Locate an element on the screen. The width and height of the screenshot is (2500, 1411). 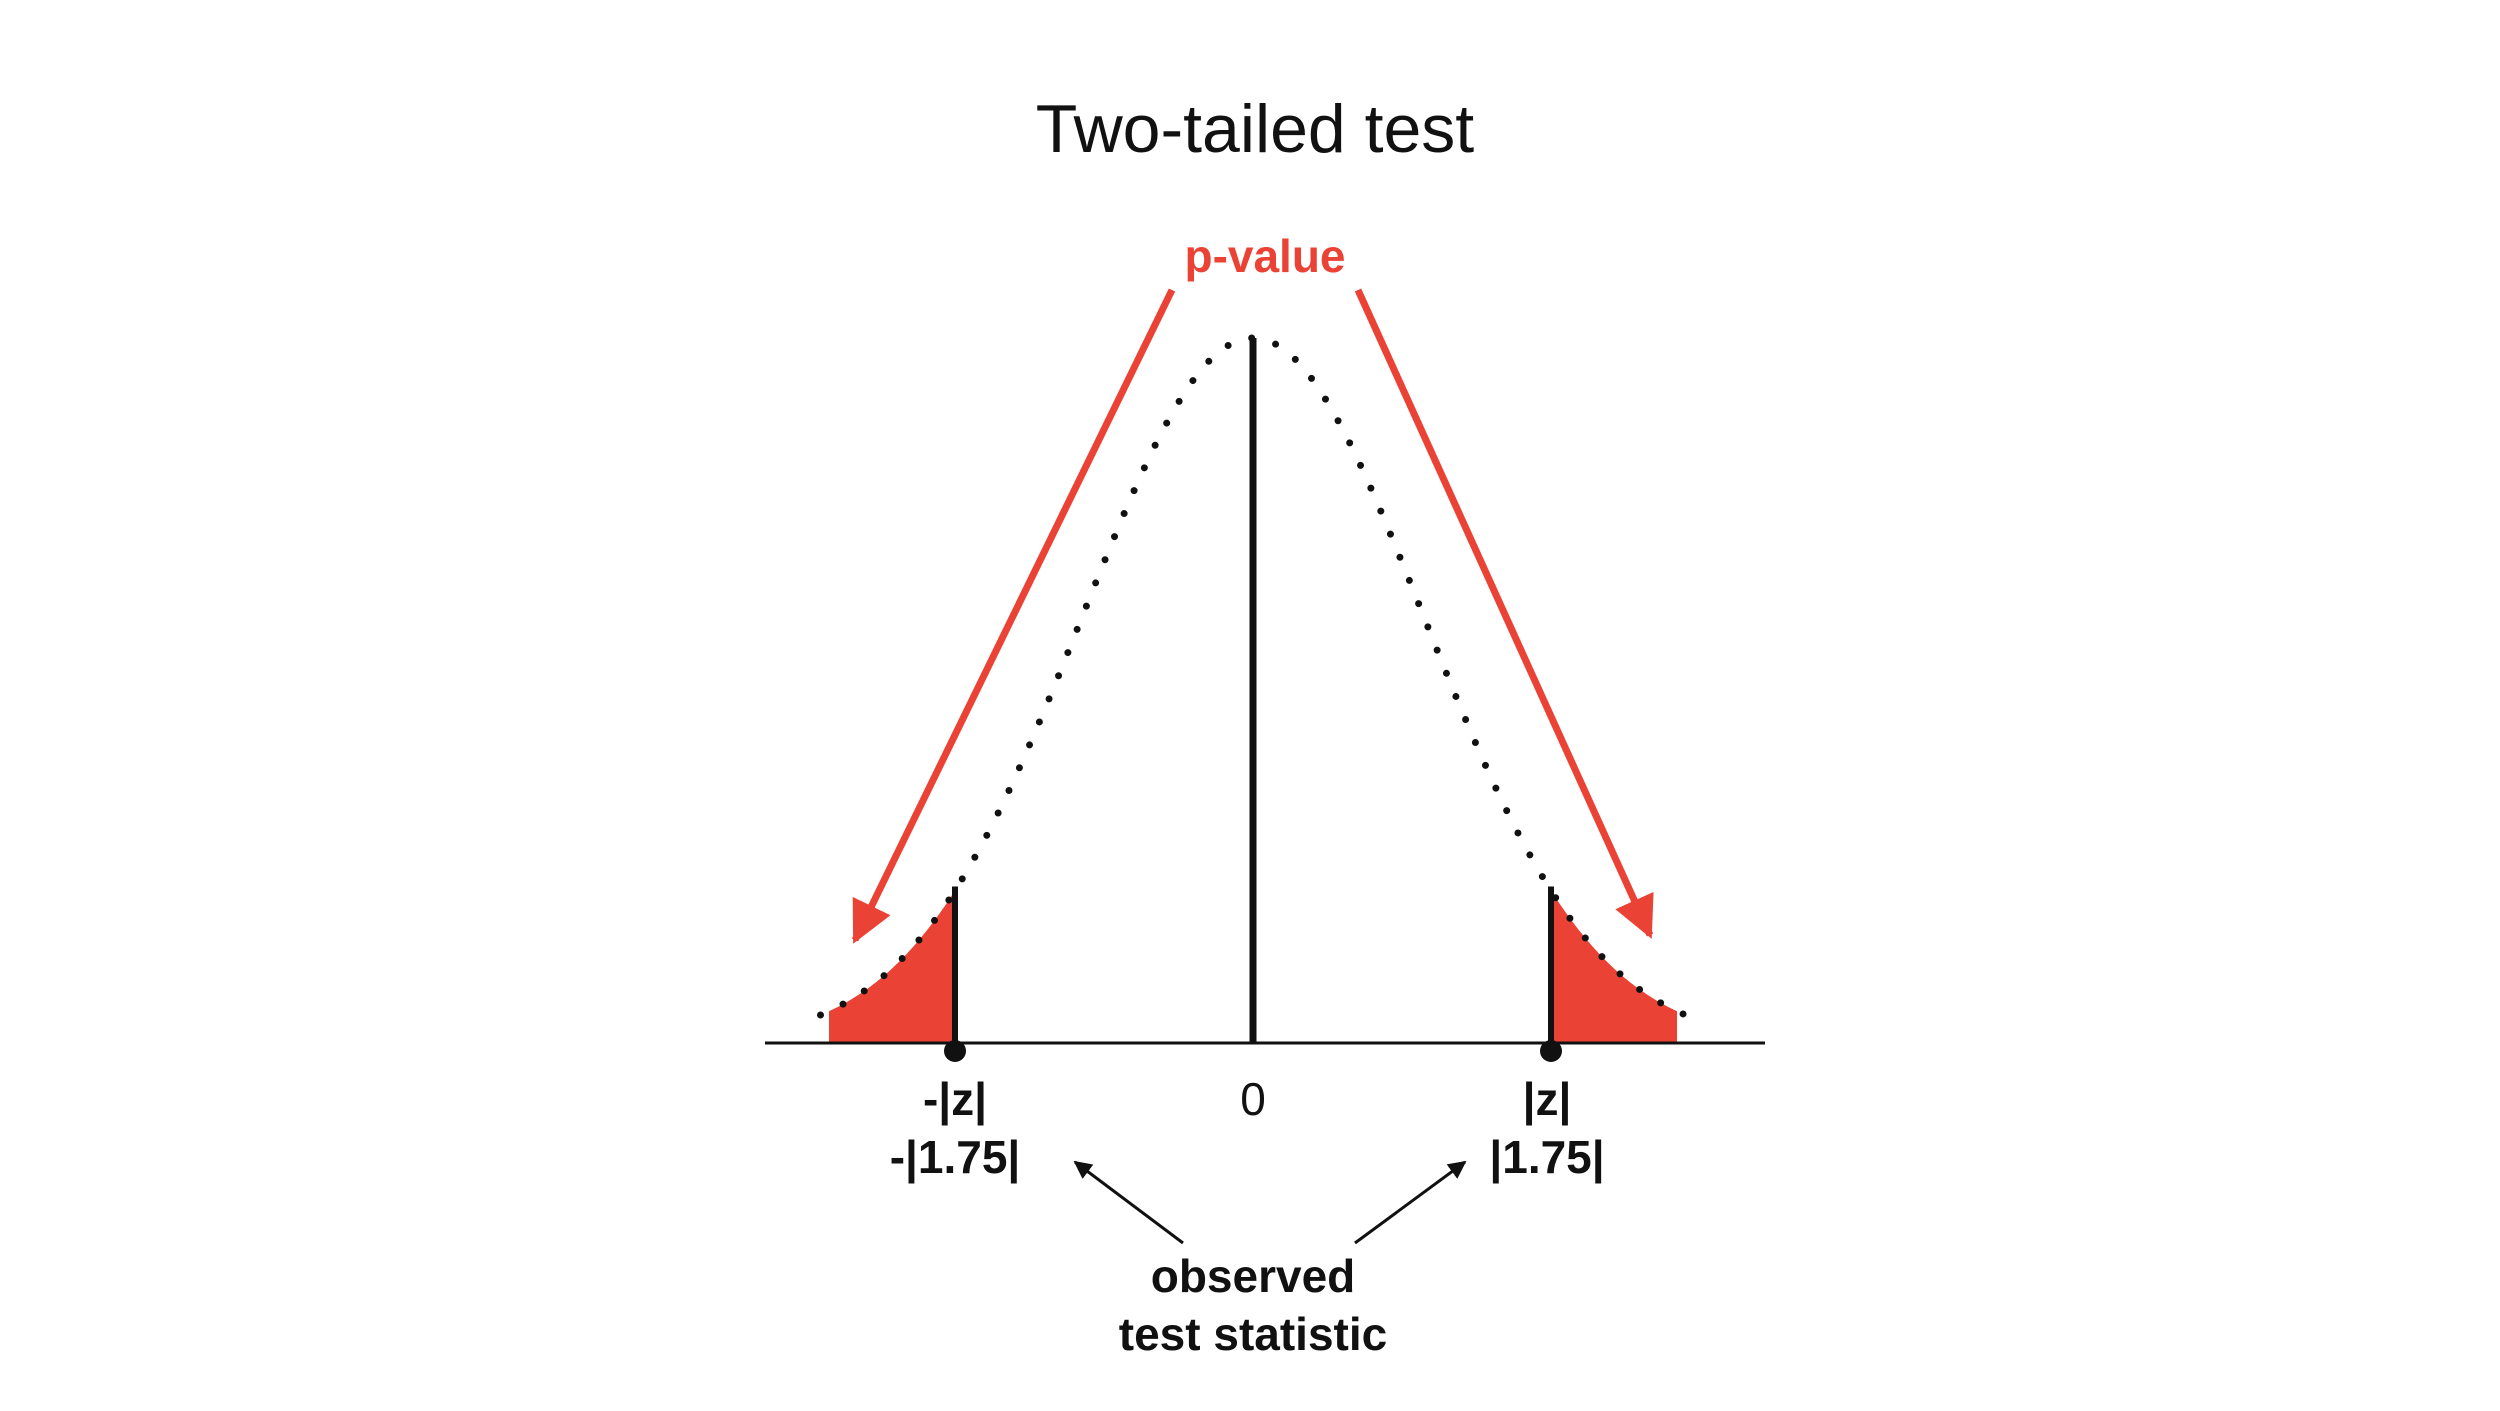
p-value-right-arrow is located at coordinates (1504, 613).